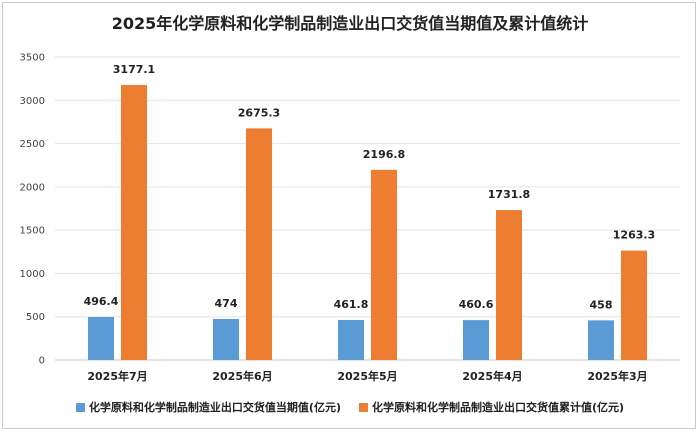  What do you see at coordinates (32, 187) in the screenshot?
I see `y-tick-label: 2000` at bounding box center [32, 187].